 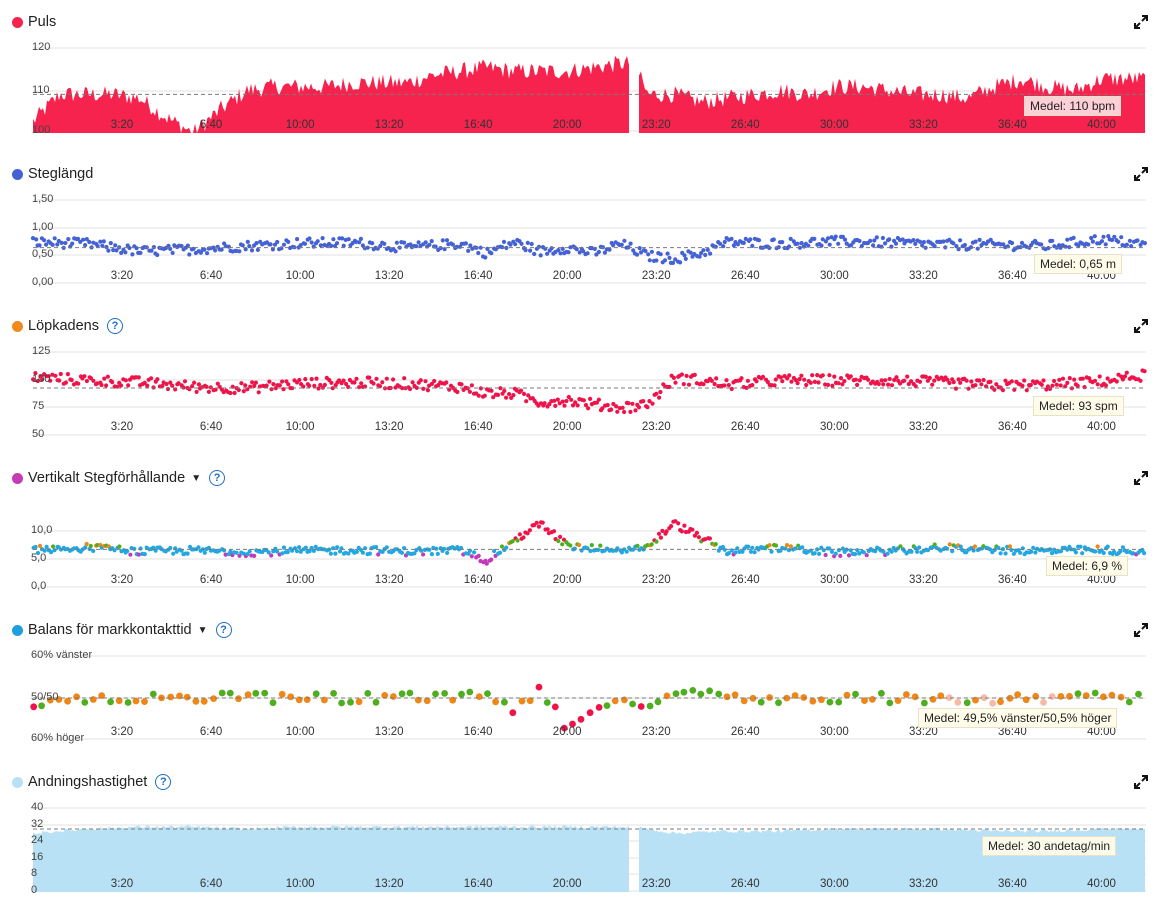 What do you see at coordinates (923, 427) in the screenshot?
I see `x-tick-label: 33:20` at bounding box center [923, 427].